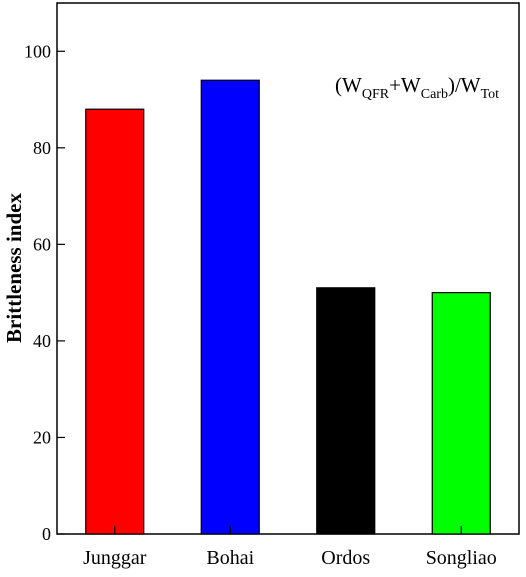 The height and width of the screenshot is (577, 526). I want to click on y-tick-label: 20, so click(42, 437).